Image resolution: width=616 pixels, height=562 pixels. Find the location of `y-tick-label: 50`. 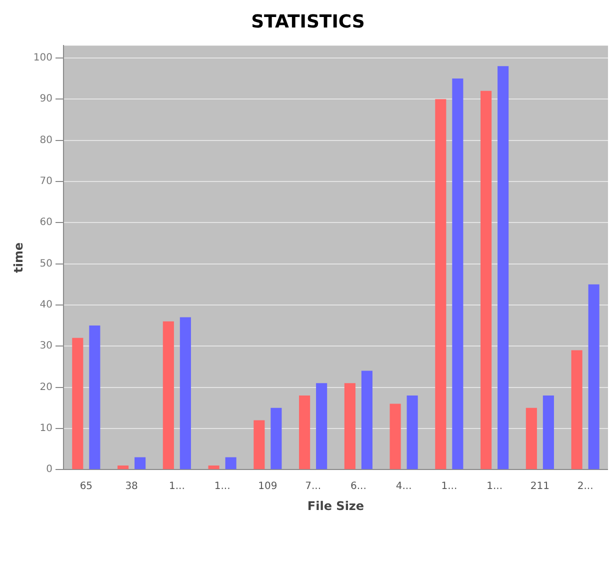

y-tick-label: 50 is located at coordinates (46, 264).